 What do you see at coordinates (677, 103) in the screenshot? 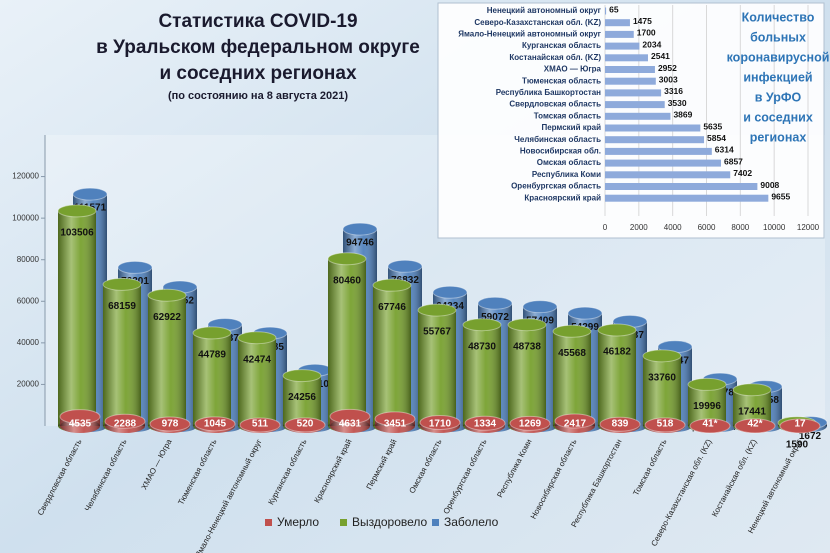
I see `value-label: 3530` at bounding box center [677, 103].